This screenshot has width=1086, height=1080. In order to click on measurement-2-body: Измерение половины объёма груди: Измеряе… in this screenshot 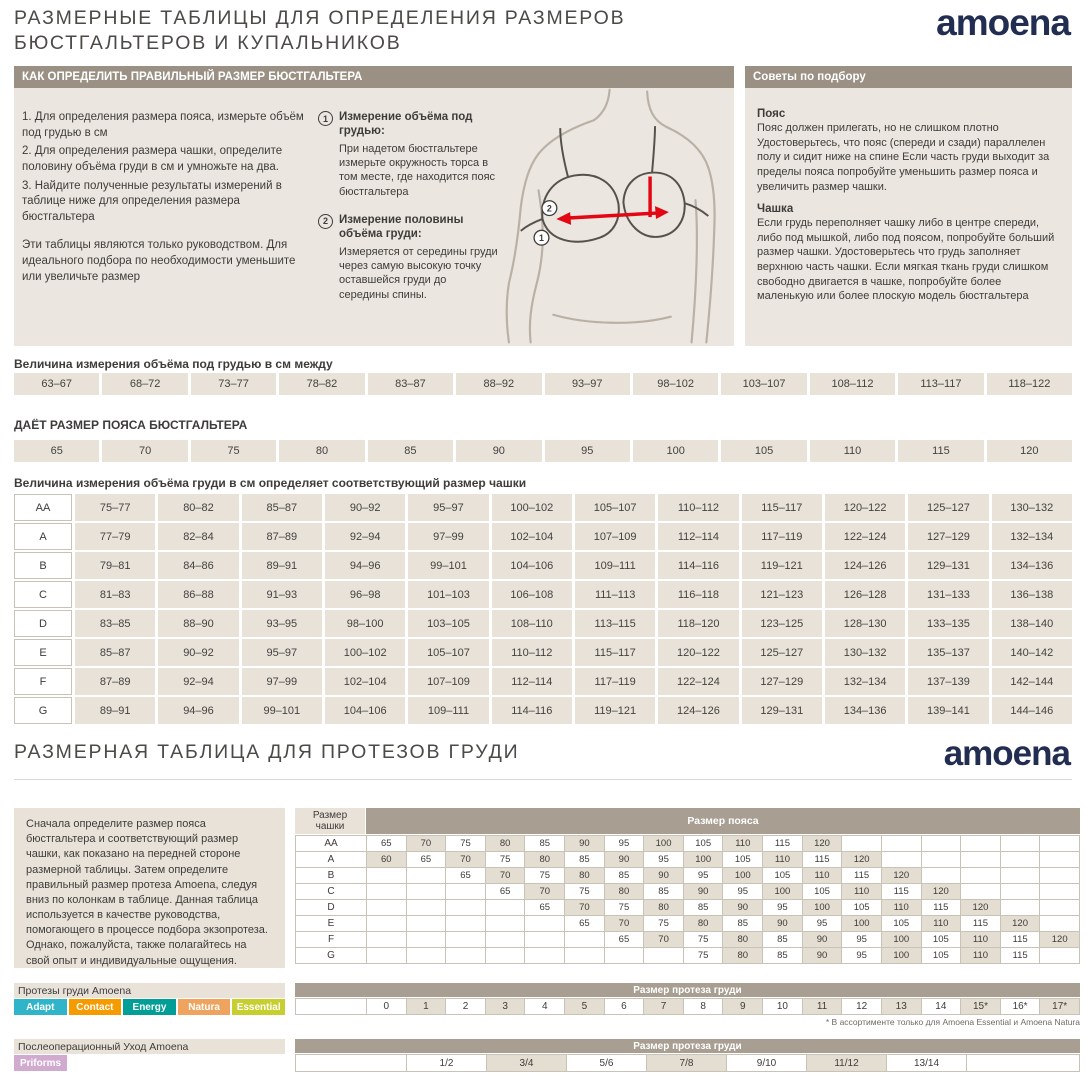, I will do `click(418, 257)`.